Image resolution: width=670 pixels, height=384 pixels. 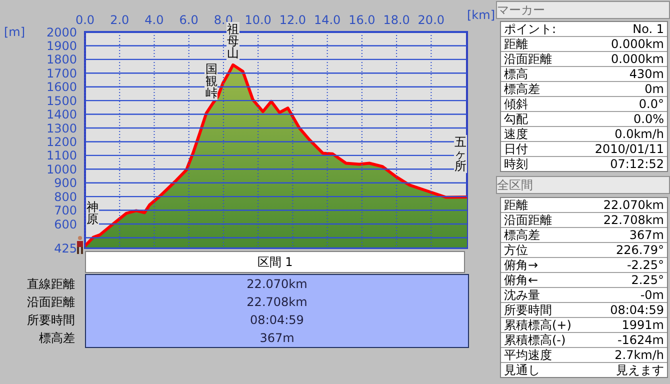 I want to click on y-tick-label: 1800, so click(x=61, y=59).